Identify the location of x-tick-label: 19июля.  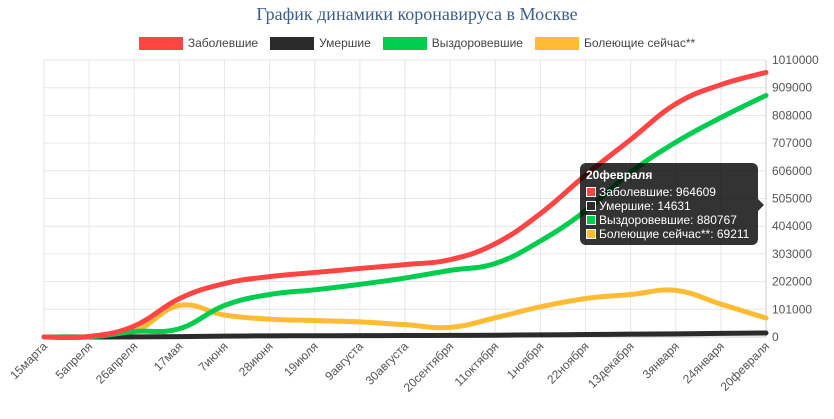
(301, 359).